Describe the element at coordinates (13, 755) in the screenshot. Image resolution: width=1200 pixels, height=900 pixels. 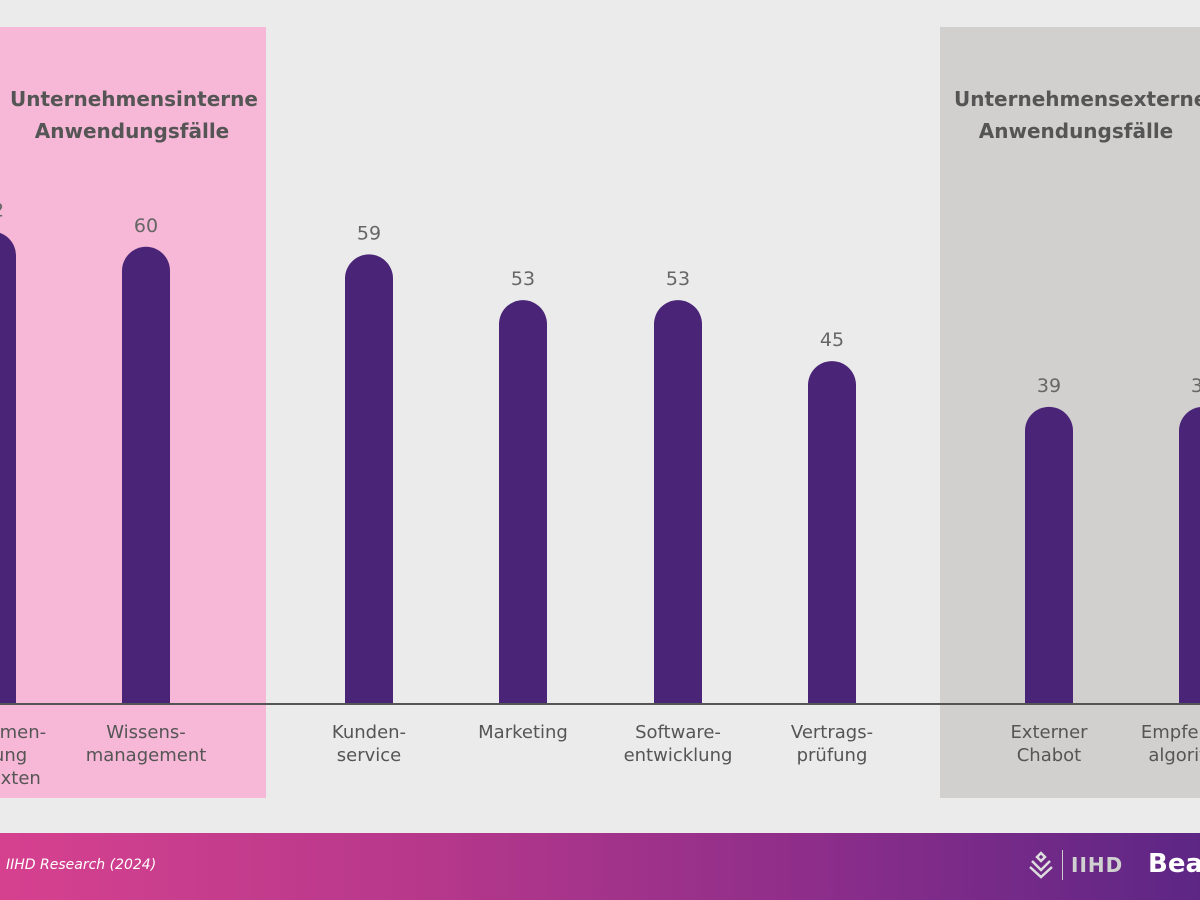
I see `category-label: fassung` at that location.